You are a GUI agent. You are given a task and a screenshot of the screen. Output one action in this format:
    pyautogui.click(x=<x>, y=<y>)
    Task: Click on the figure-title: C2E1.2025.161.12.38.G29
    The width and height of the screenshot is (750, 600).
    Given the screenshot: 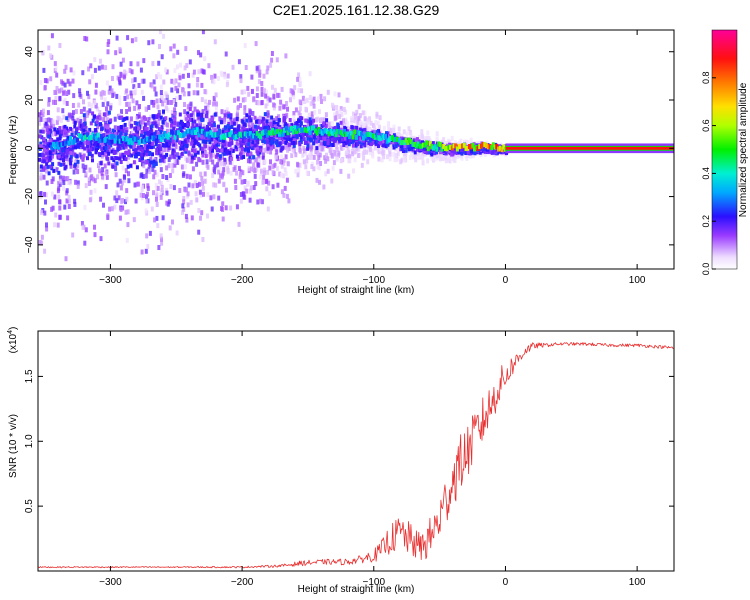 What is the action you would take?
    pyautogui.click(x=356, y=10)
    